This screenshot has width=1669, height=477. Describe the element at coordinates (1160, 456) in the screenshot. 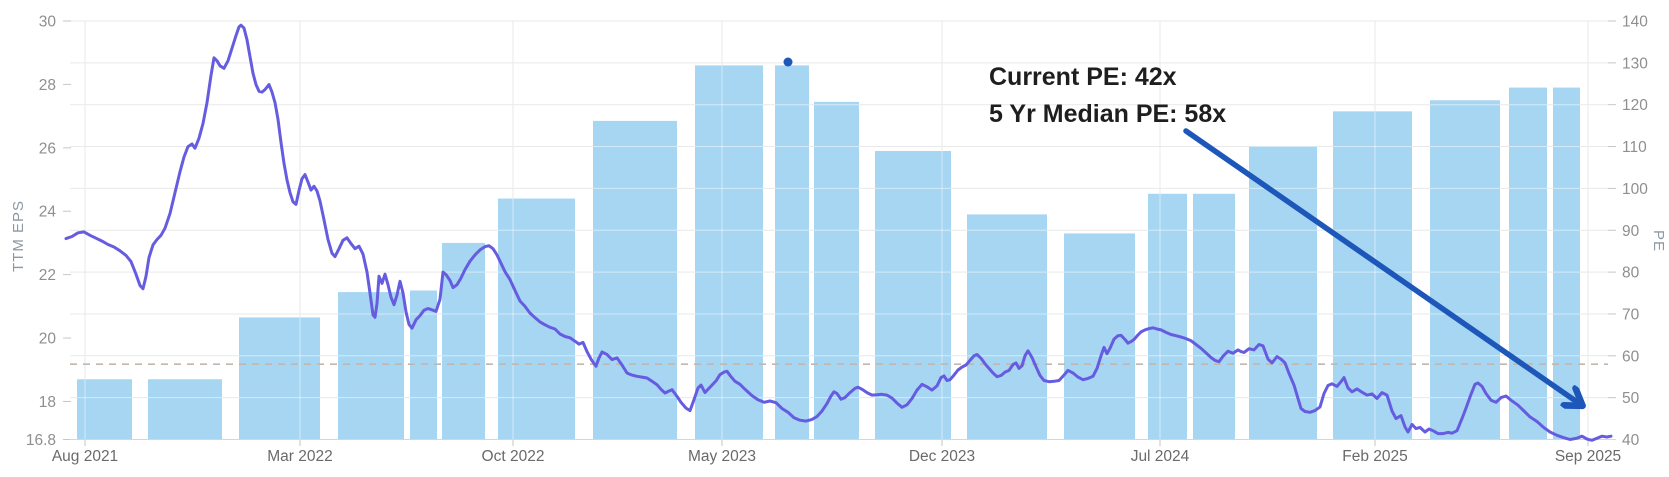

I see `svg-text: Jul 2024` at that location.